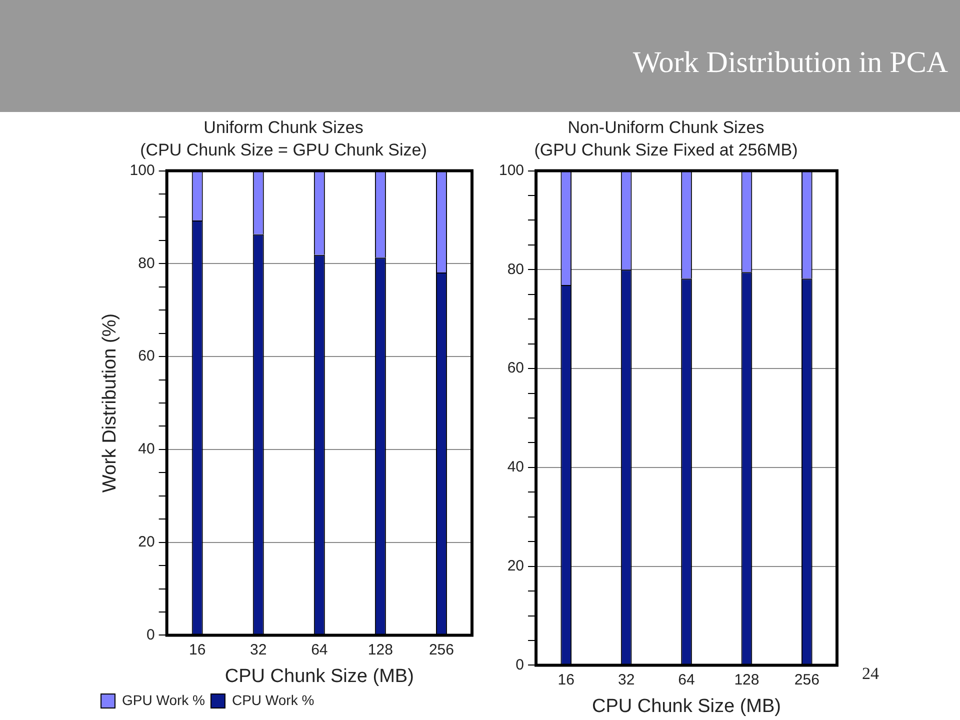  Describe the element at coordinates (110, 403) in the screenshot. I see `y-axis-title: Work Distribution (%)` at that location.